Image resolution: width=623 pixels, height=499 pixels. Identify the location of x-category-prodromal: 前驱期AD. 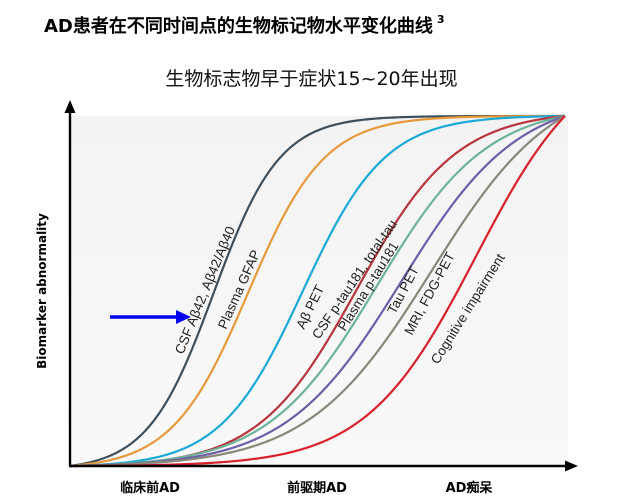
(317, 488).